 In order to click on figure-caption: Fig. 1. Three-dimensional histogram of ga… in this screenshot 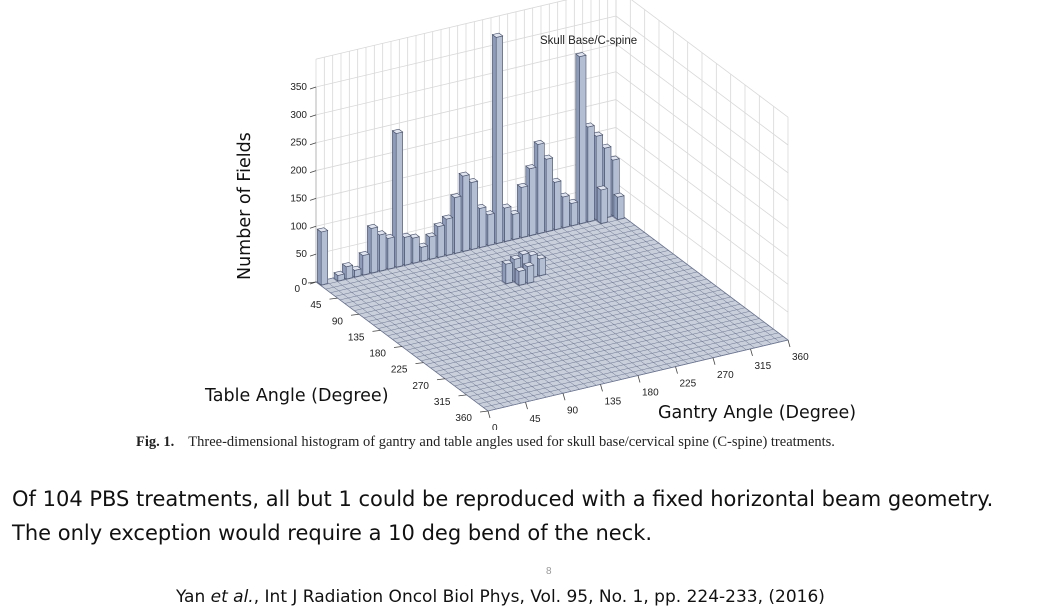, I will do `click(485, 442)`.